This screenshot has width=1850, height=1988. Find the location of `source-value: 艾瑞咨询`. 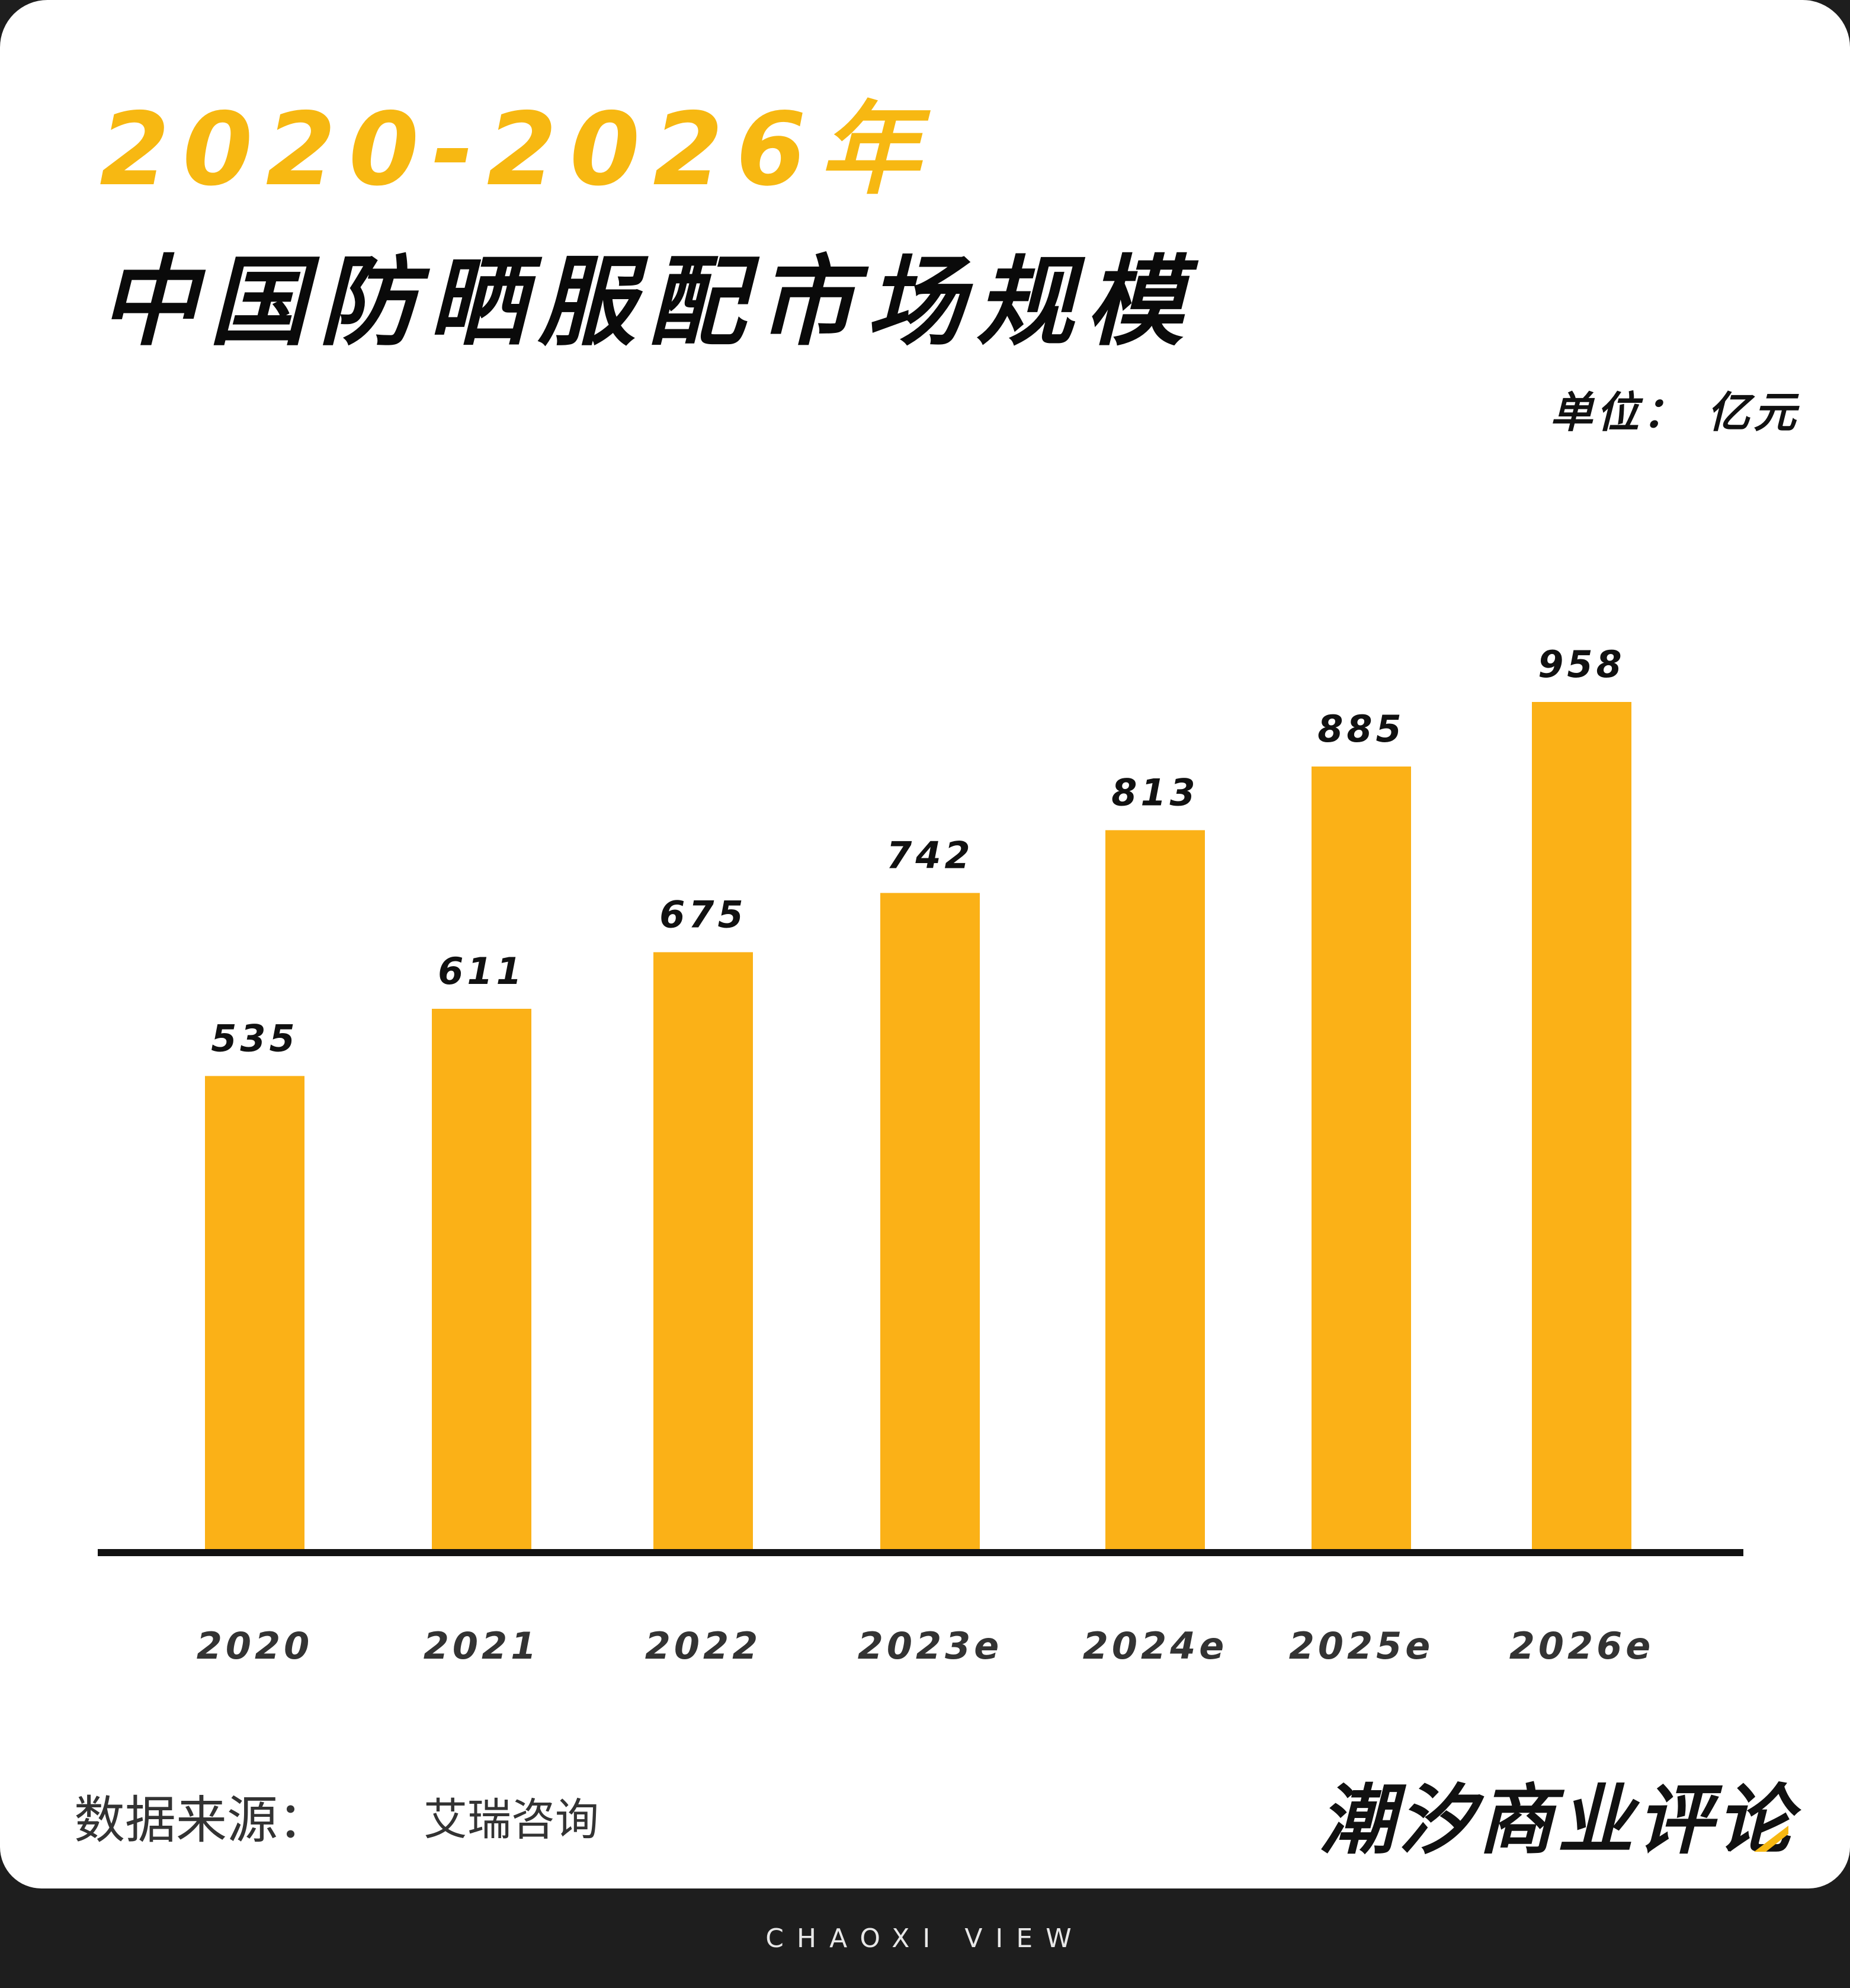

source-value: 艾瑞咨询 is located at coordinates (512, 1819).